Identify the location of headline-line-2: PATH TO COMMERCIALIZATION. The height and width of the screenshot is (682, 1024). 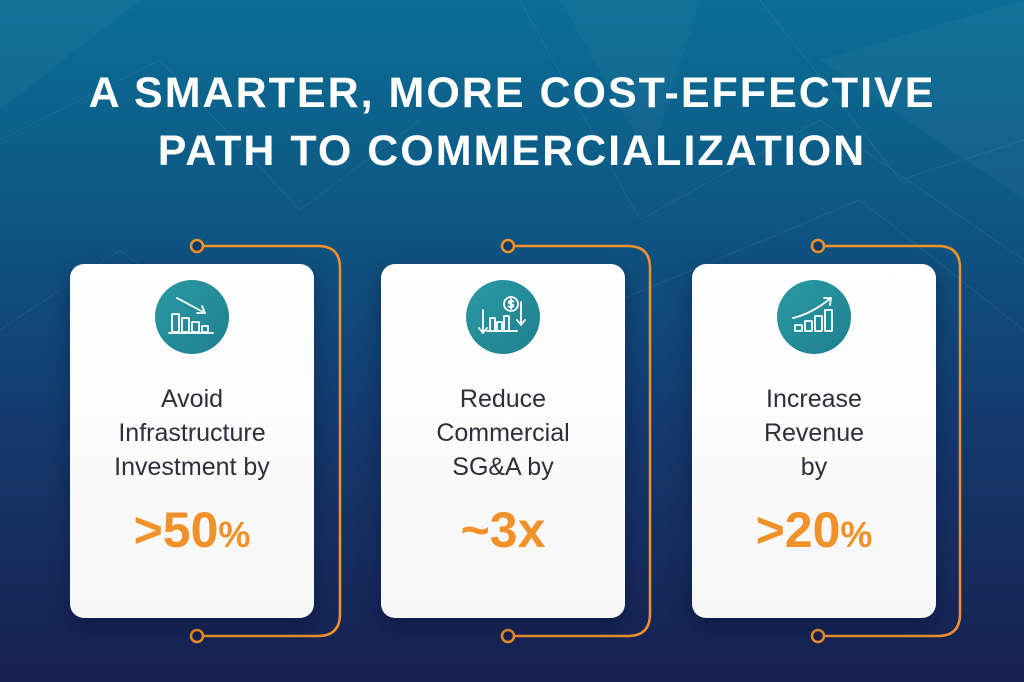
(512, 151).